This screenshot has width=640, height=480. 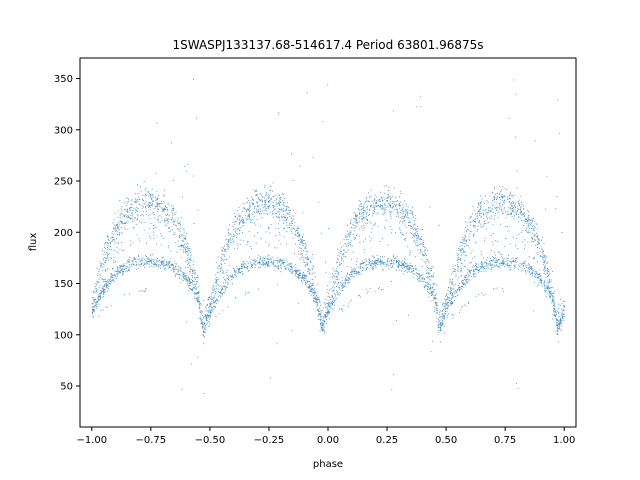 What do you see at coordinates (151, 440) in the screenshot?
I see `x-tick-label: −0.75` at bounding box center [151, 440].